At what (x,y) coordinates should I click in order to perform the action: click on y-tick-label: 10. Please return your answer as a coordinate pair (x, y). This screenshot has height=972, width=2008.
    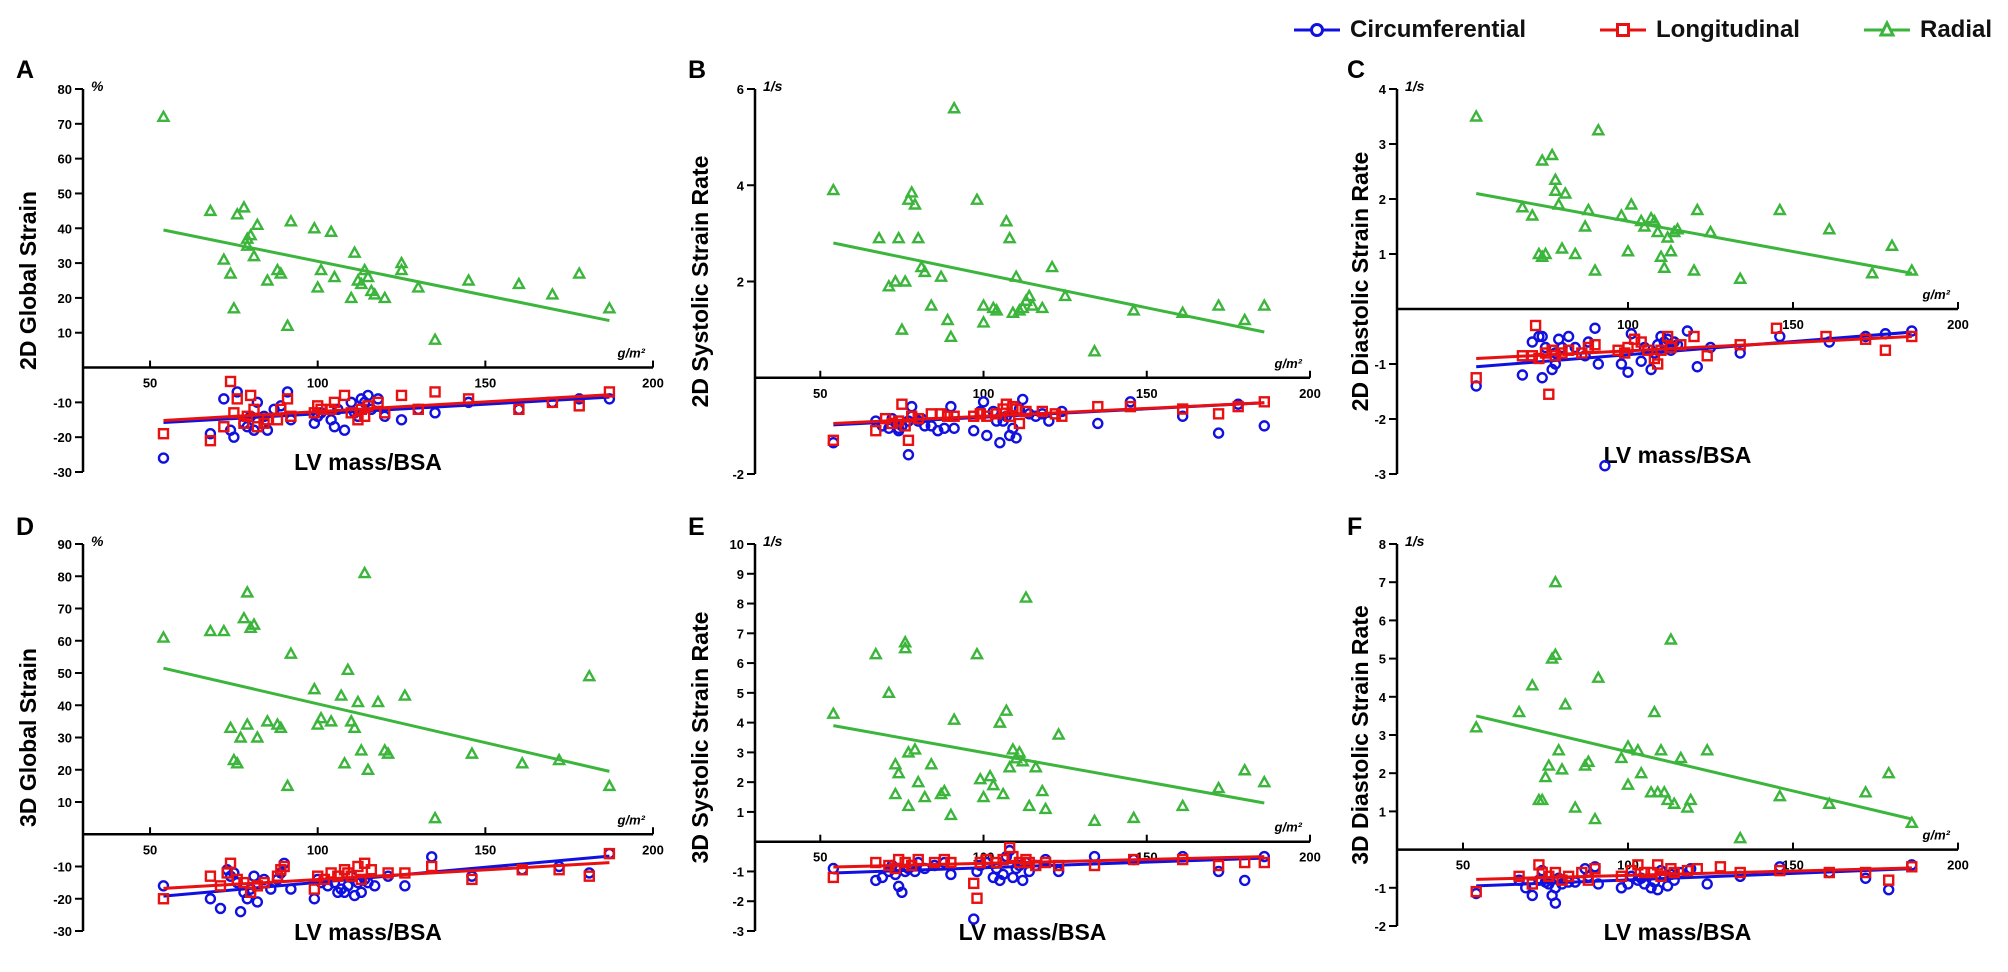
    Looking at the image, I should click on (737, 544).